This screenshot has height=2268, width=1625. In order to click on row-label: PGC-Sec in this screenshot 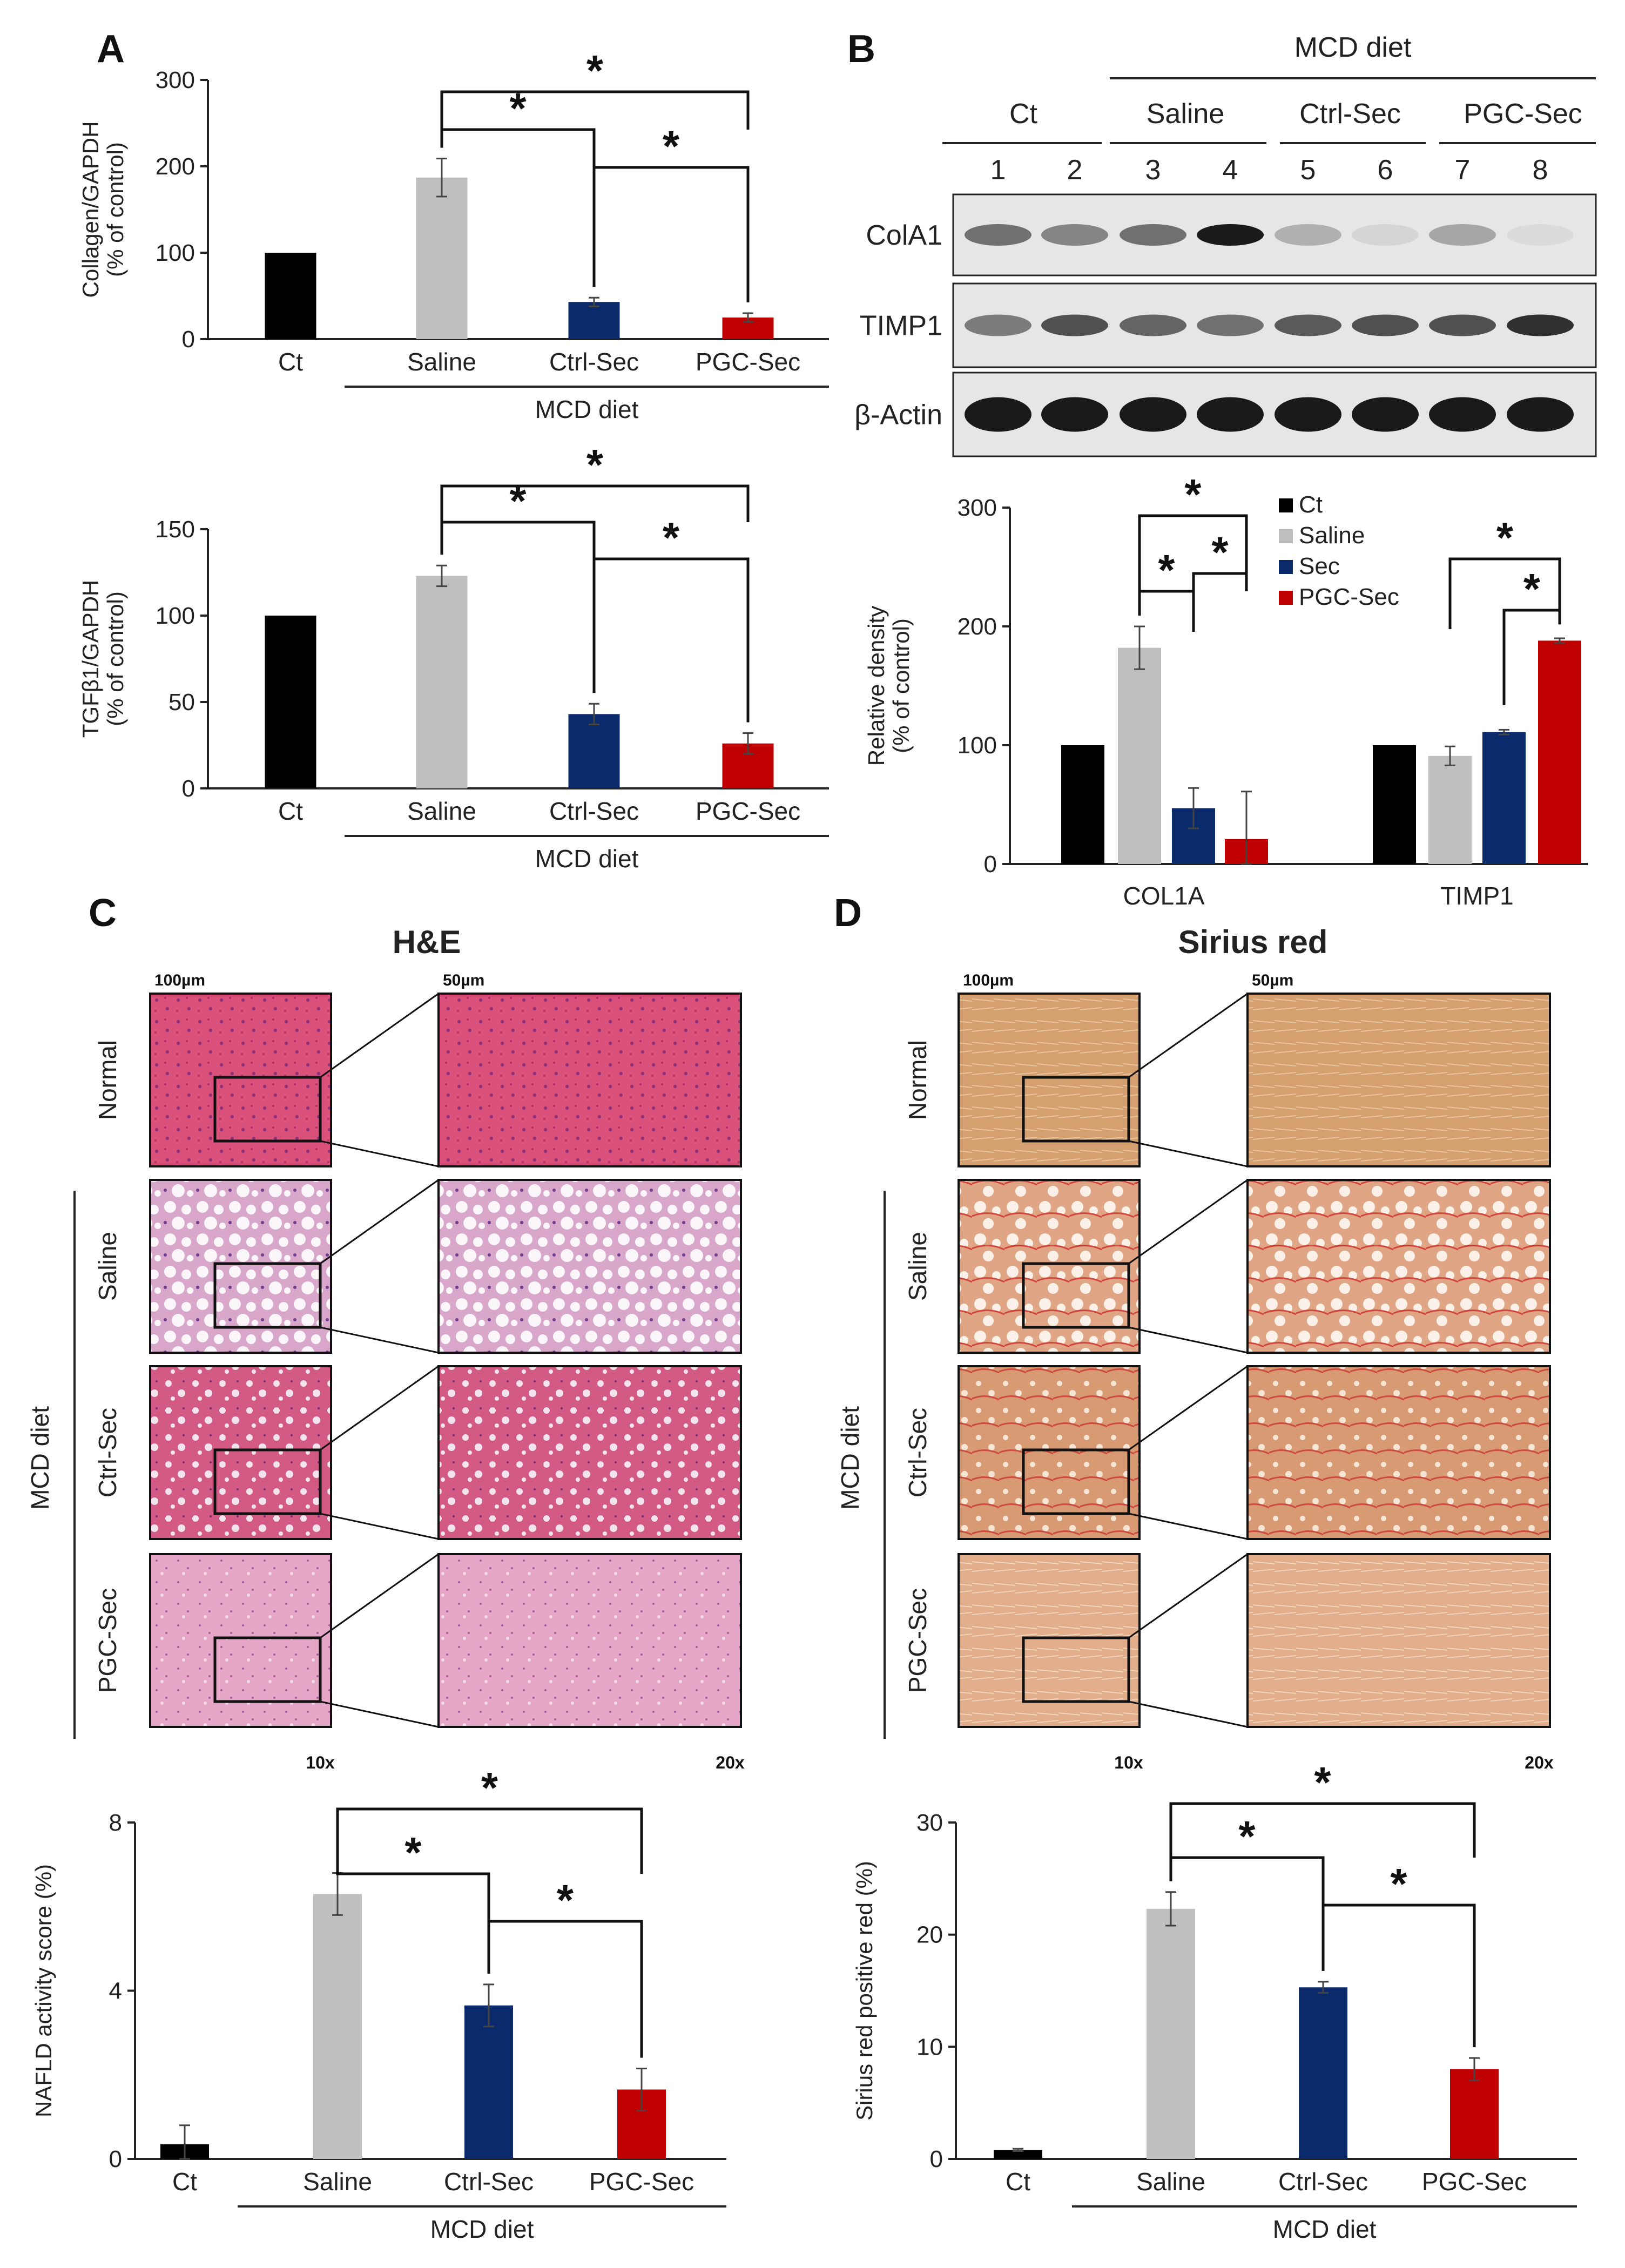, I will do `click(917, 1641)`.